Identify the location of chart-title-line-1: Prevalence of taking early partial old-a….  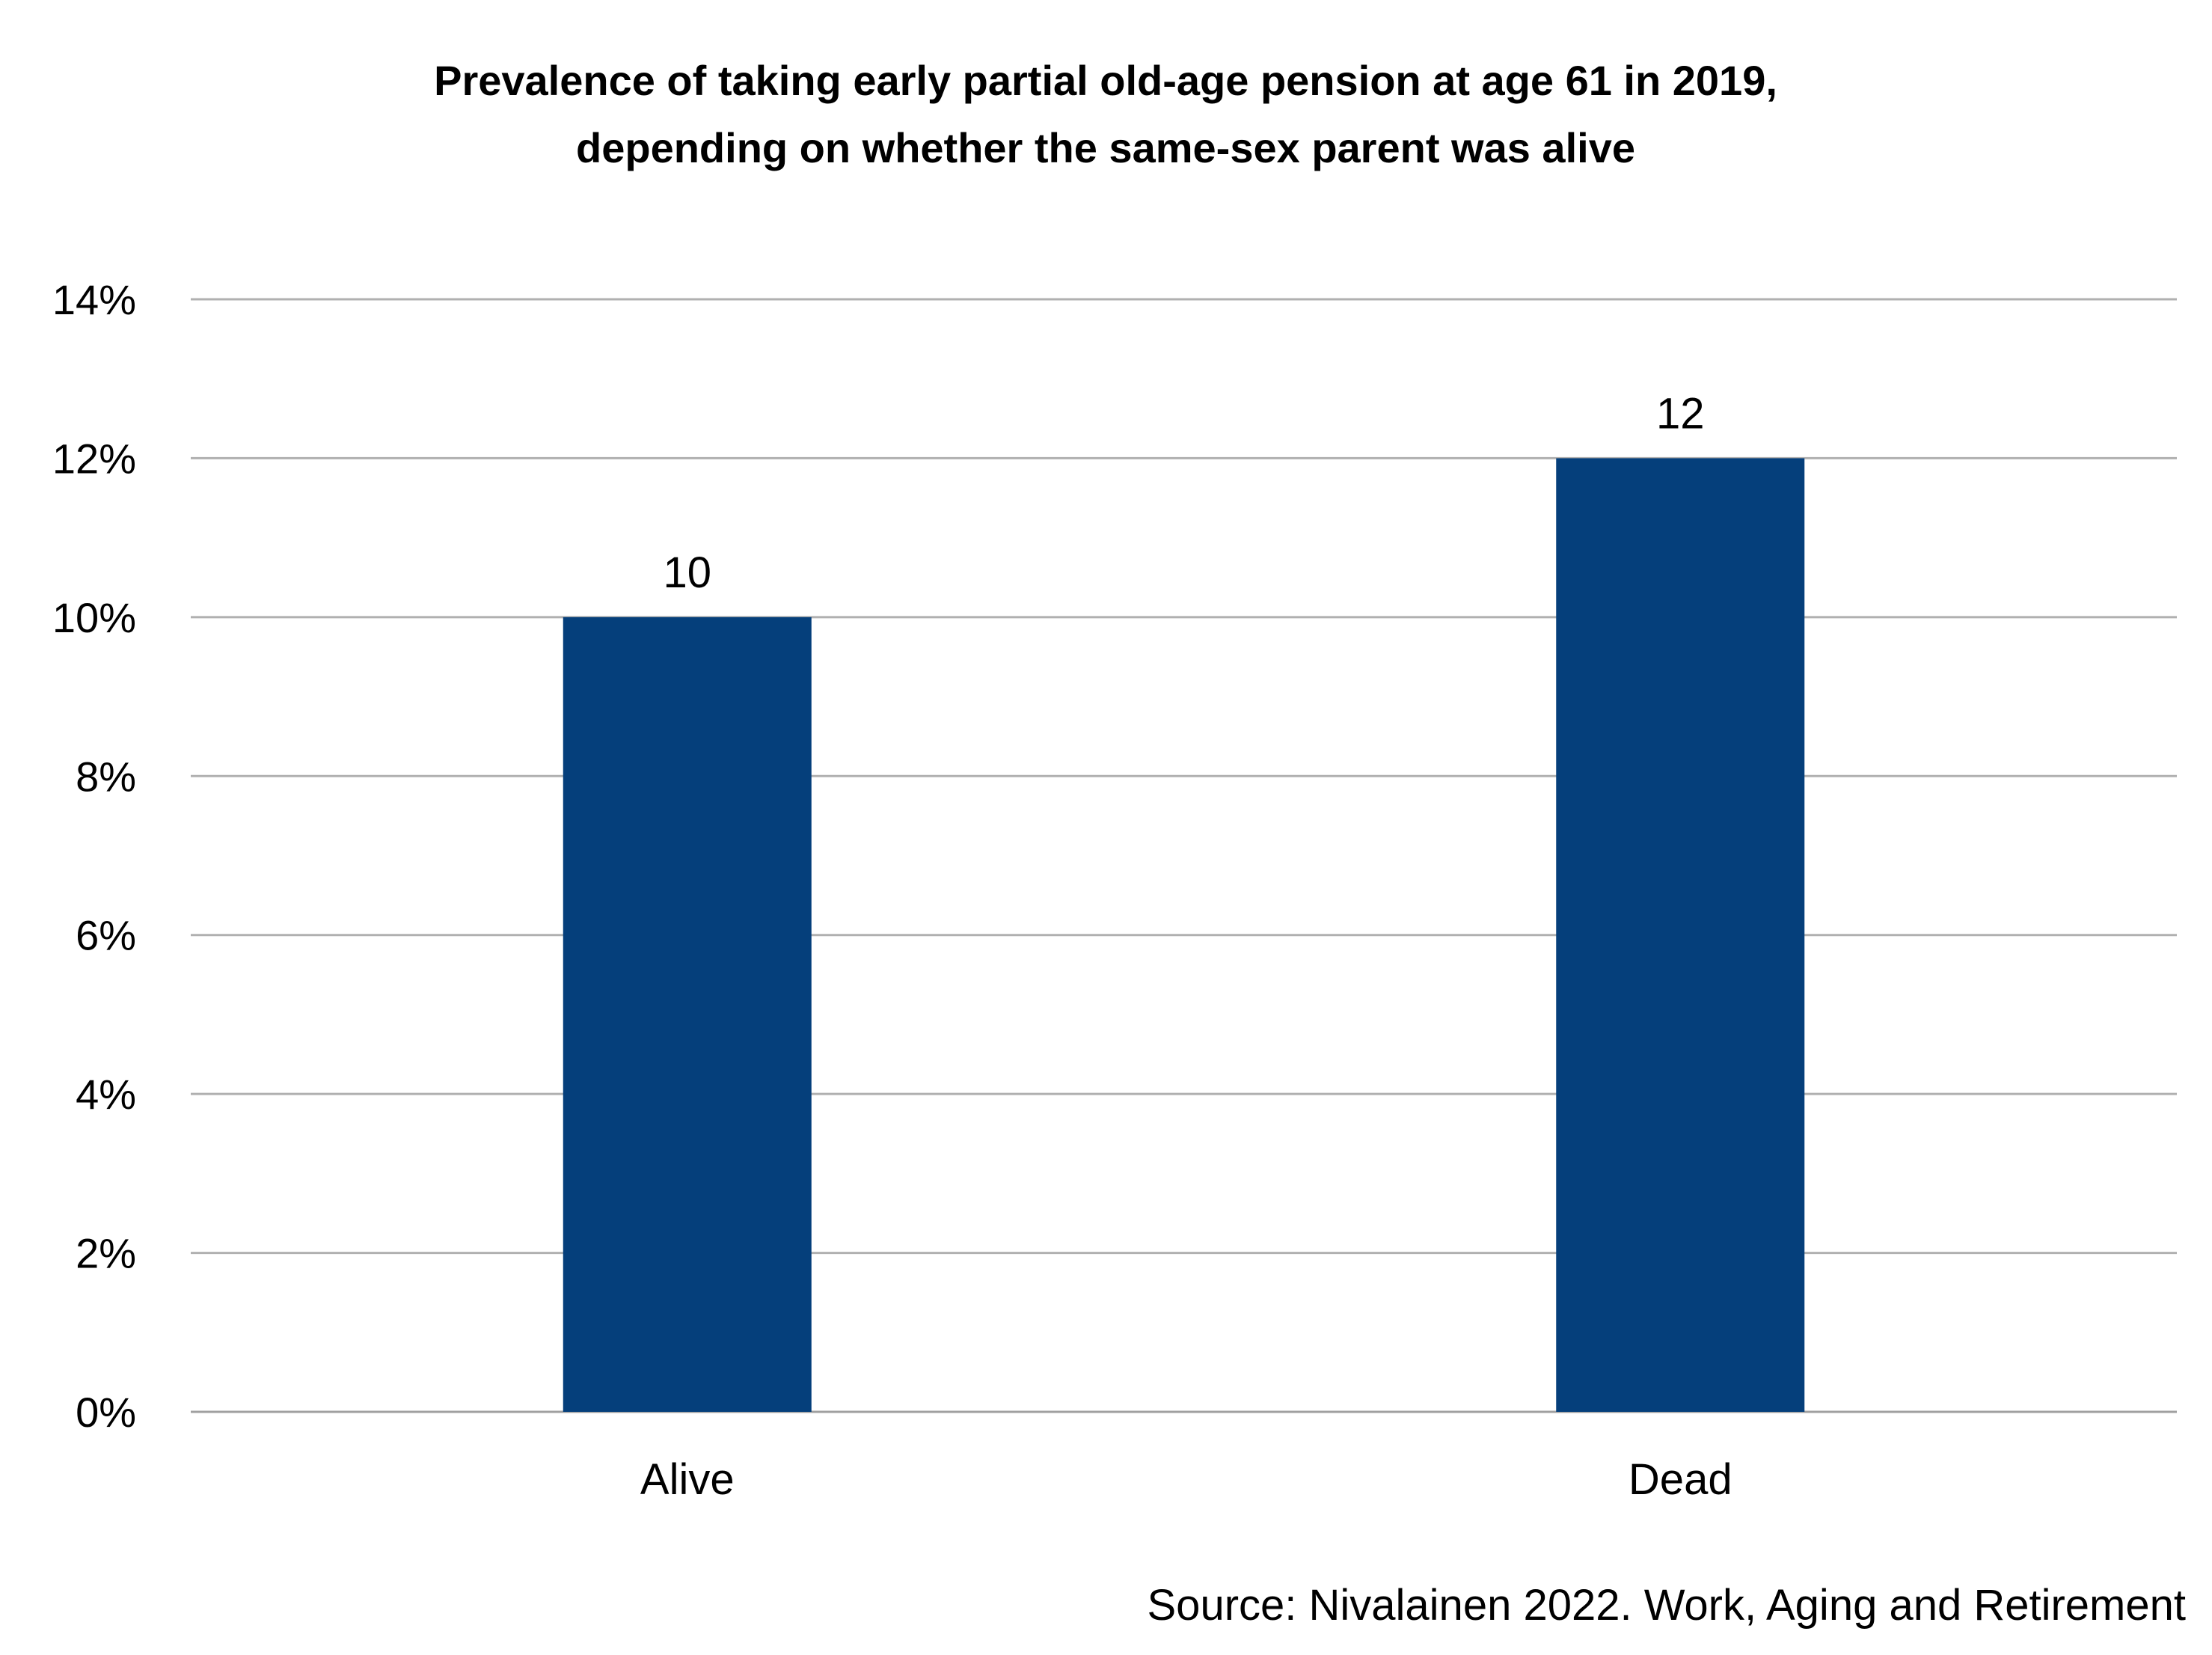
(1105, 80).